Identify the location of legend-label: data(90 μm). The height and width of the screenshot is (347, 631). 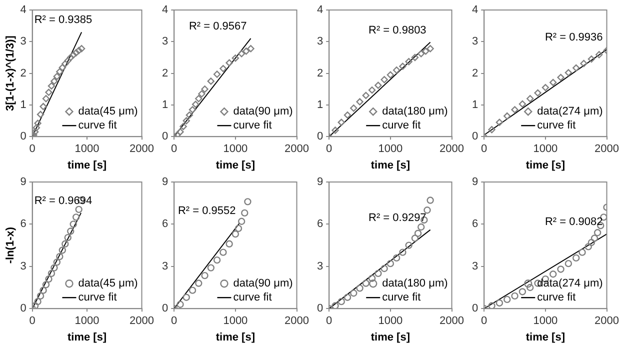
(263, 112).